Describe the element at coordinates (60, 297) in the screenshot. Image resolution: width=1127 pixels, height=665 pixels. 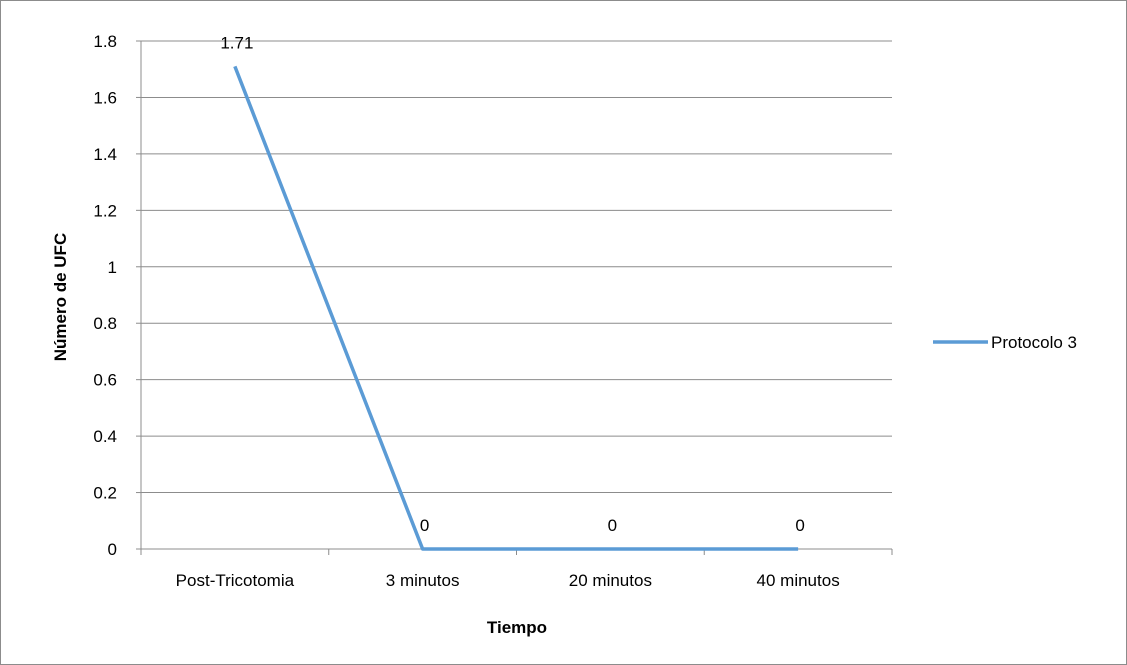
I see `y-axis-title: Número de UFC` at that location.